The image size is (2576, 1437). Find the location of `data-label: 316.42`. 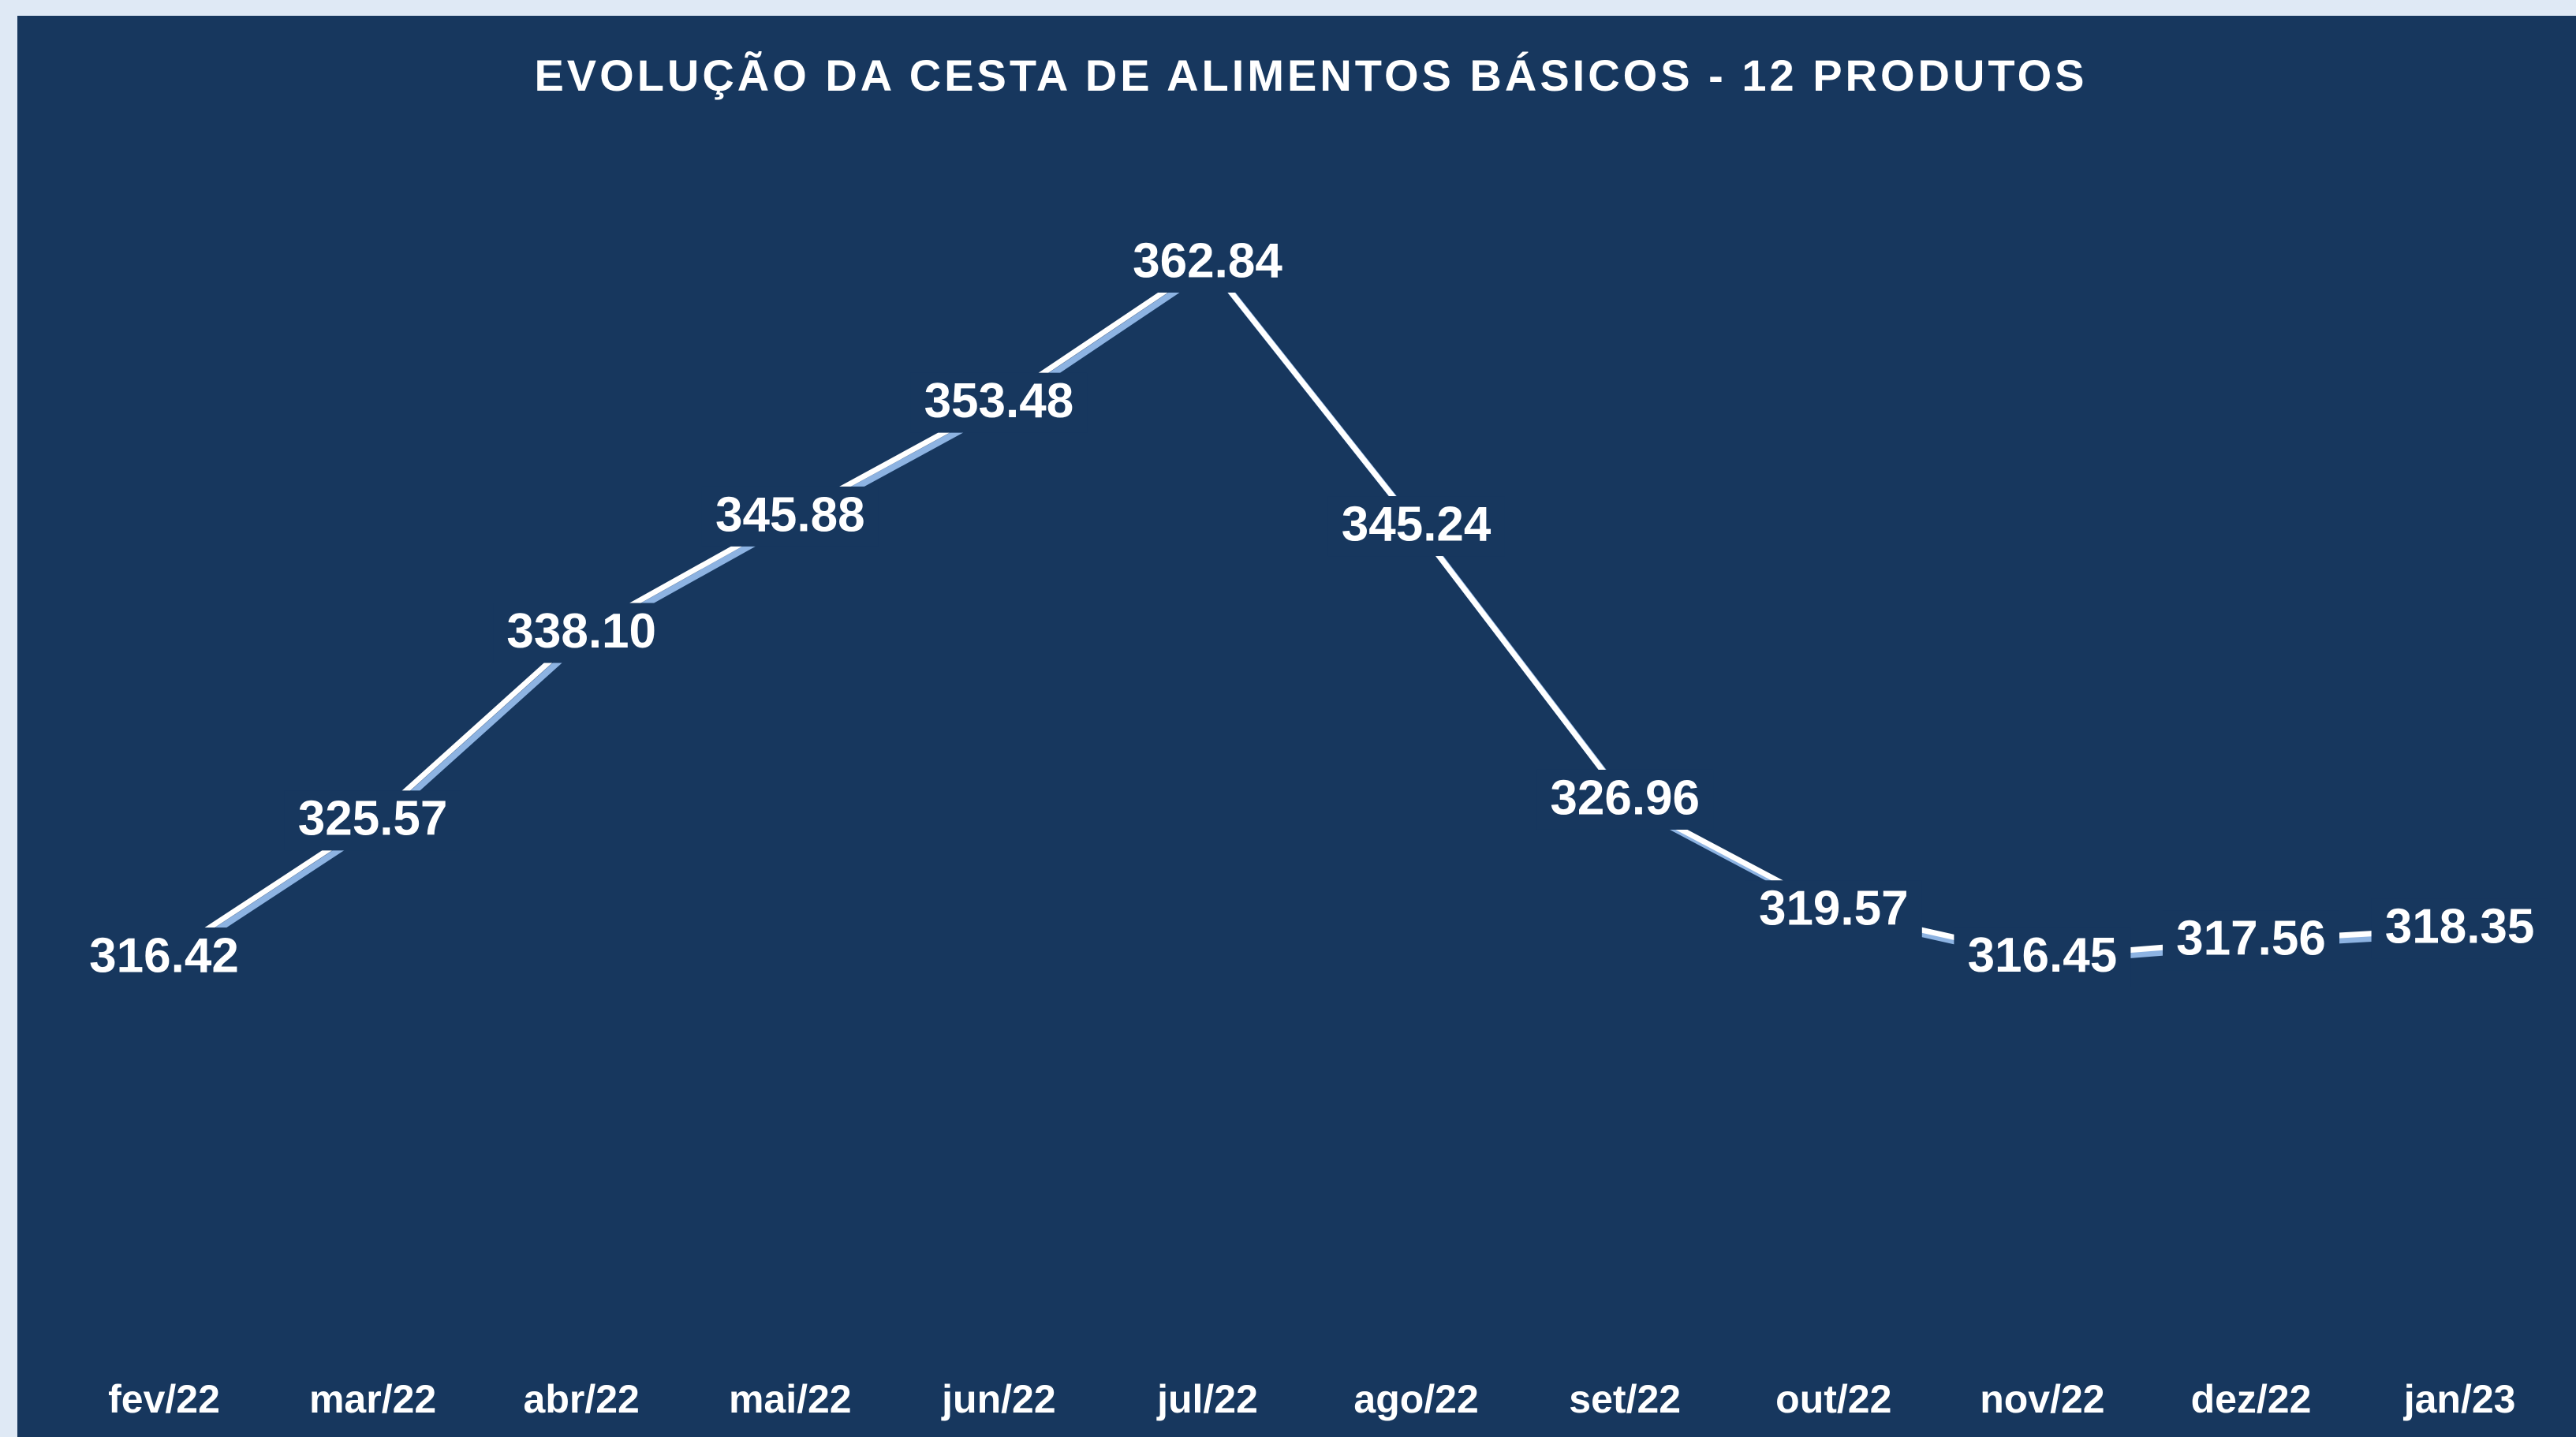

data-label: 316.42 is located at coordinates (164, 955).